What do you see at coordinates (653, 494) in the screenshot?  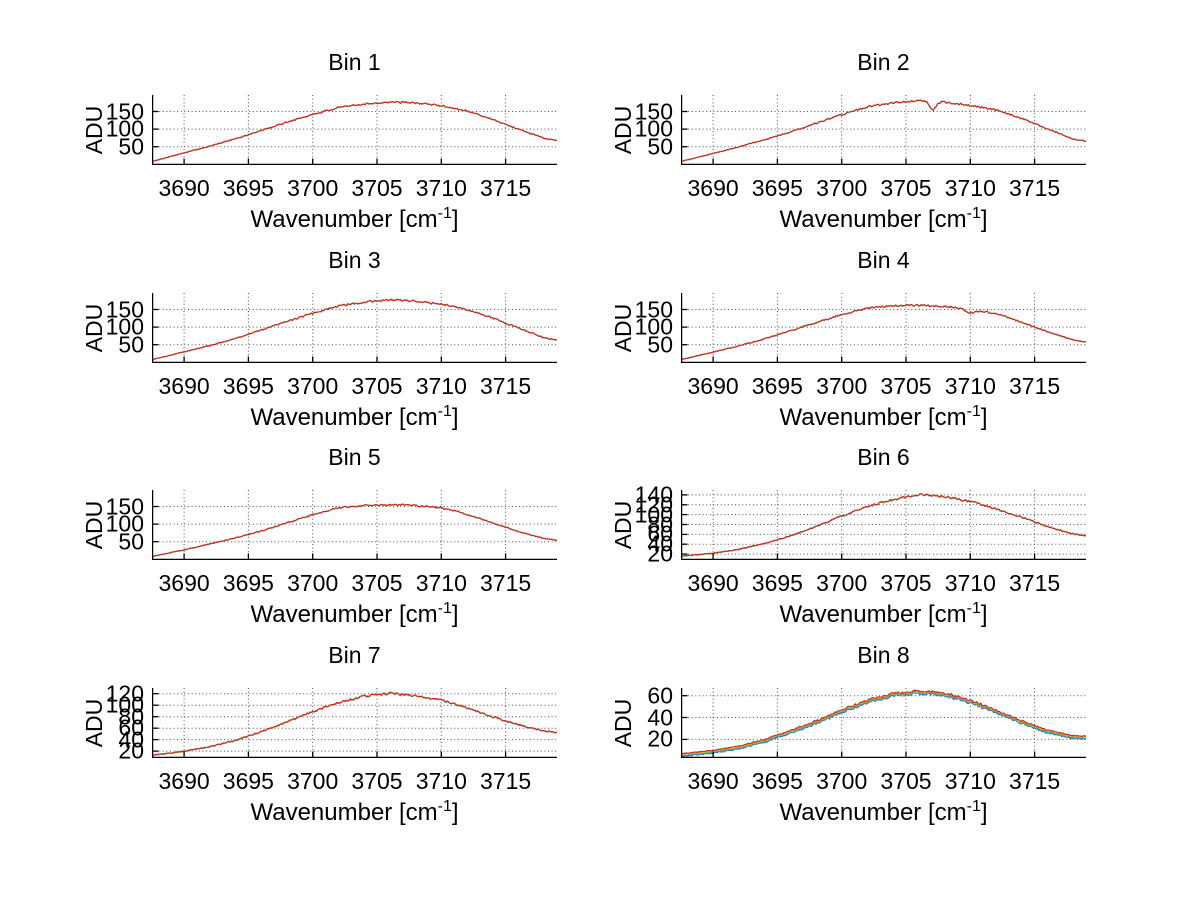 I see `y-tick-label: 140` at bounding box center [653, 494].